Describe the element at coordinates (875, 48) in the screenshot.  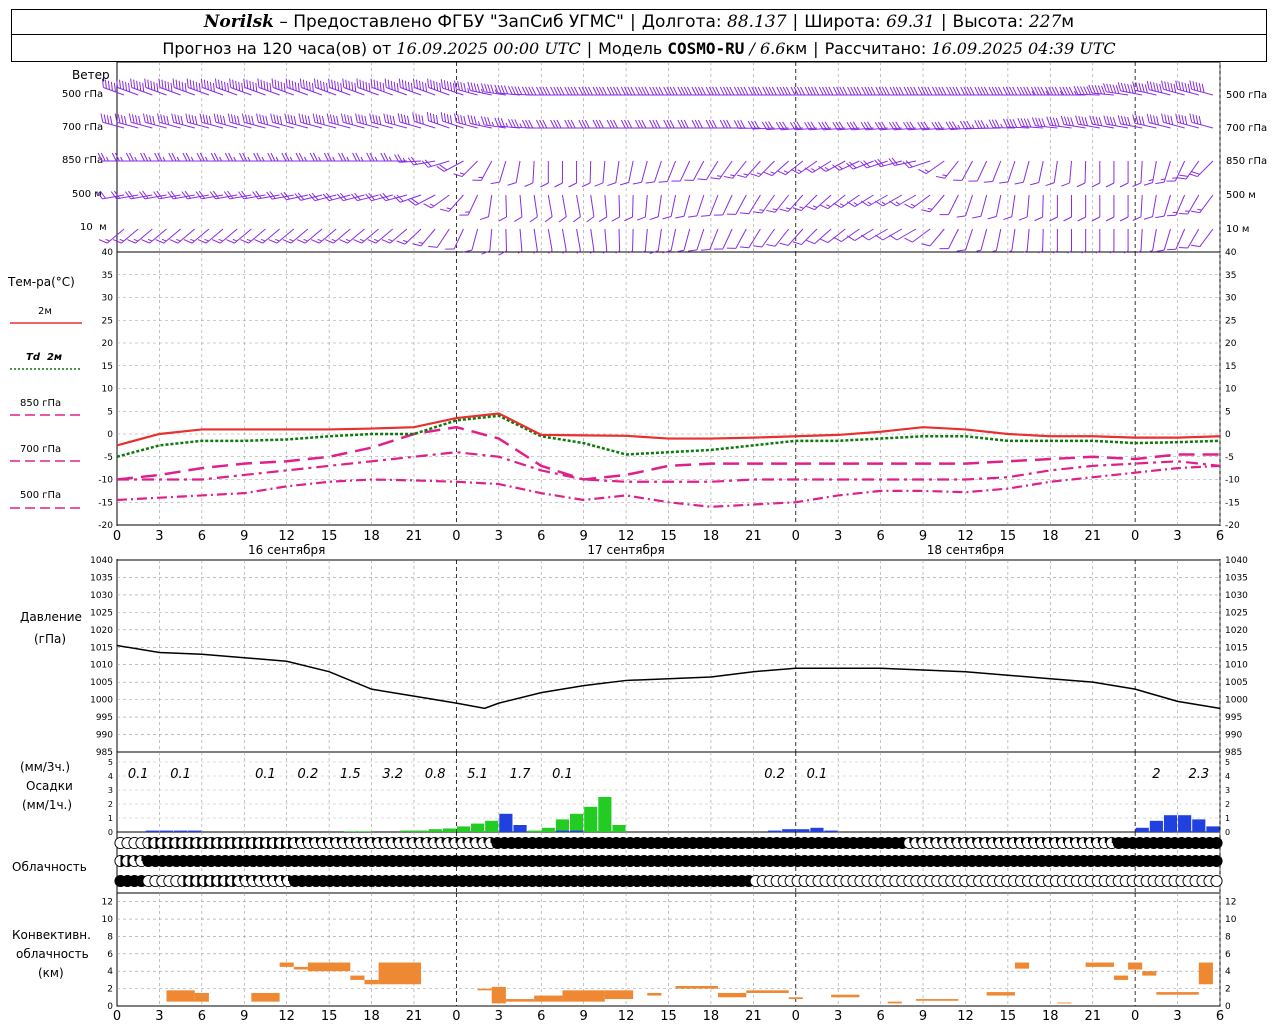
I see `calc-label: Рассчитано:` at that location.